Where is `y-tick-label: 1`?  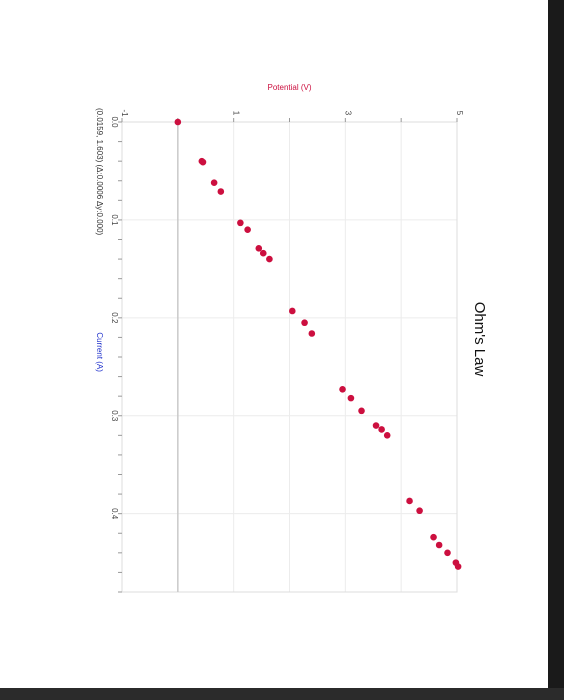 y-tick-label: 1 is located at coordinates (236, 113).